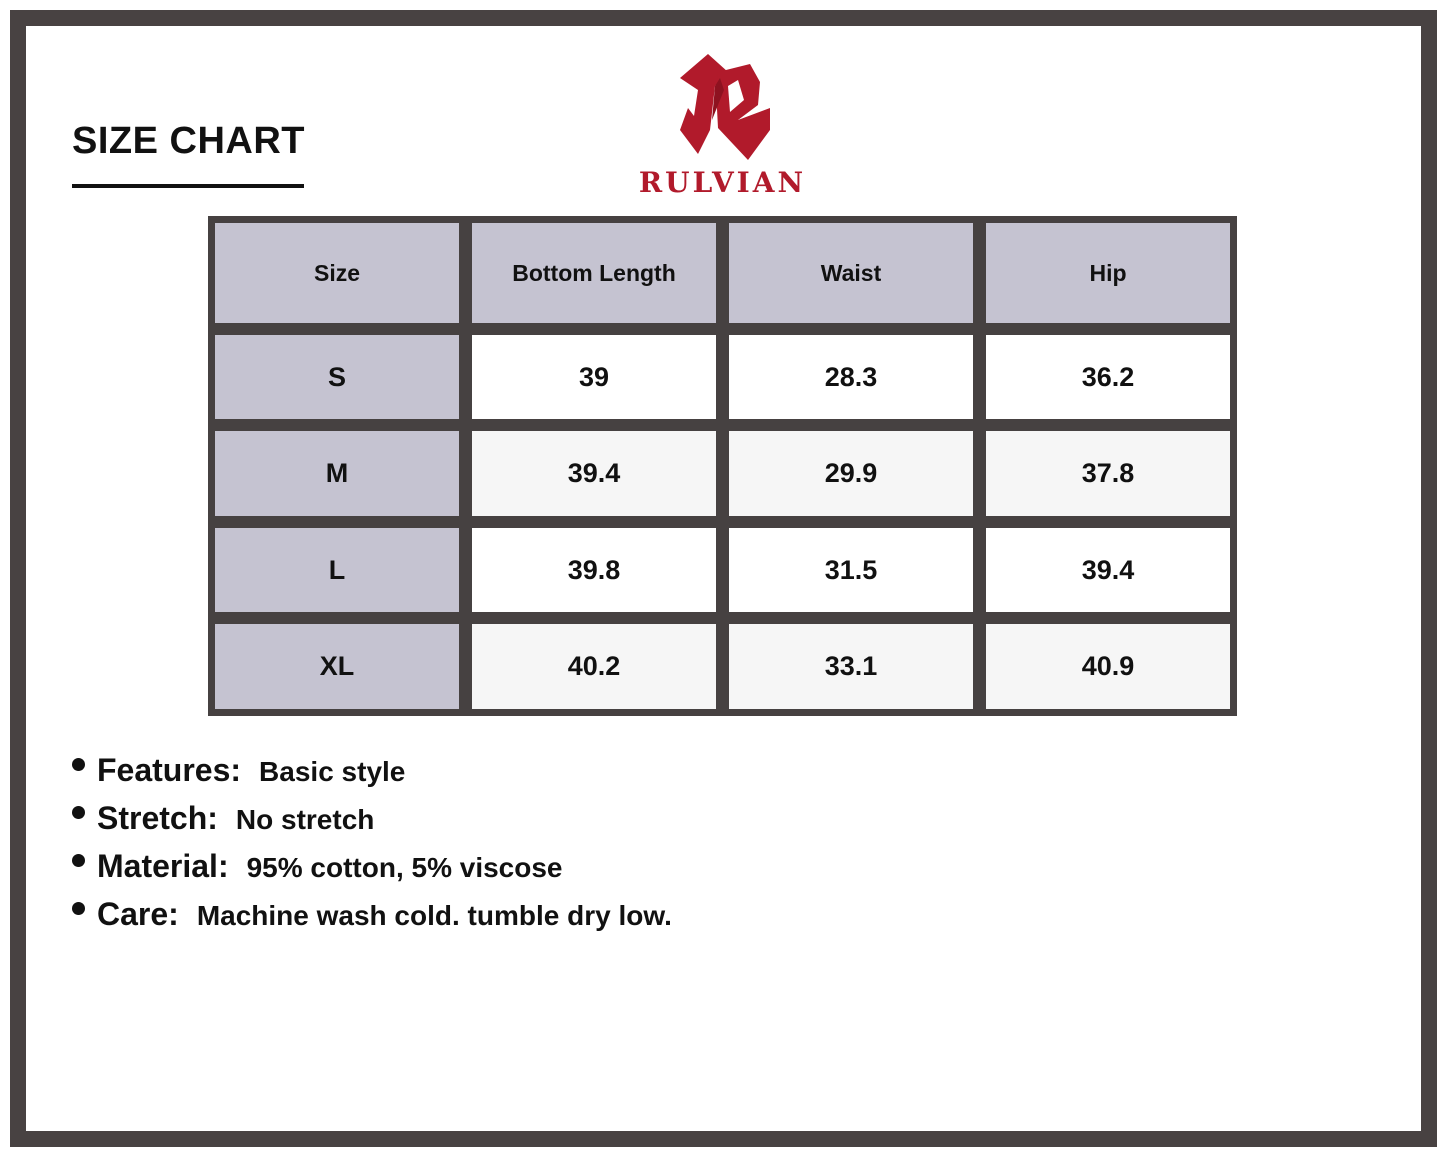 The image size is (1445, 1156). I want to click on header-hip: Hip, so click(1108, 273).